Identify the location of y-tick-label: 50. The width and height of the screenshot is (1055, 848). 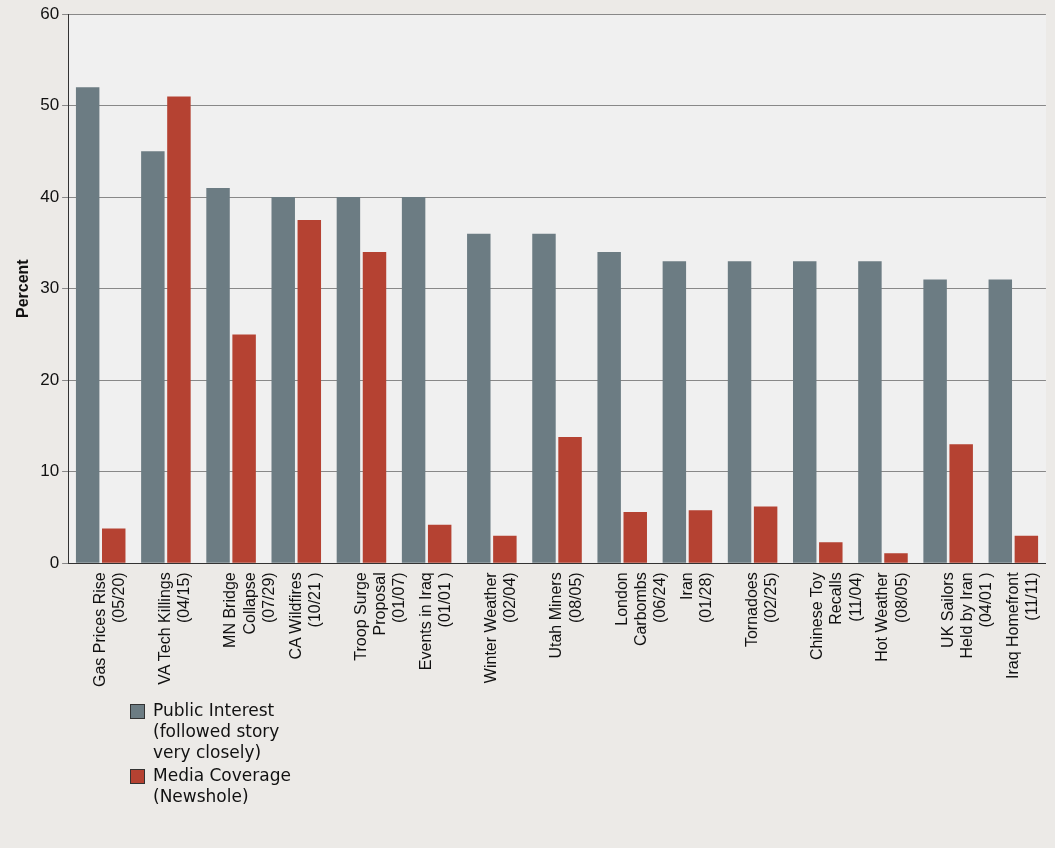
(50, 105).